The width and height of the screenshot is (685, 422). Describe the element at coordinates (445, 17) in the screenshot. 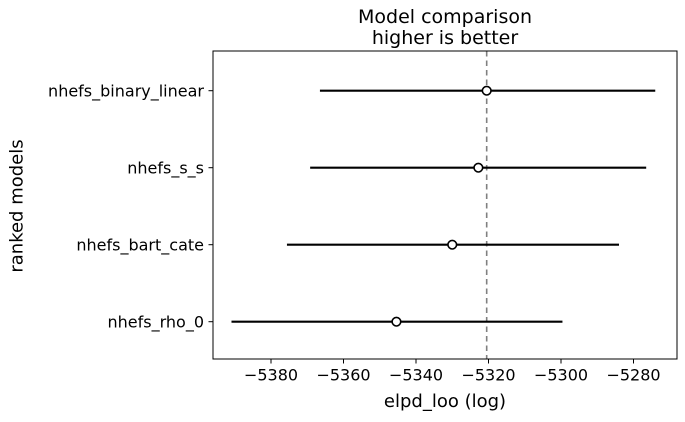

I see `chart-title-line1: Model comparison` at that location.